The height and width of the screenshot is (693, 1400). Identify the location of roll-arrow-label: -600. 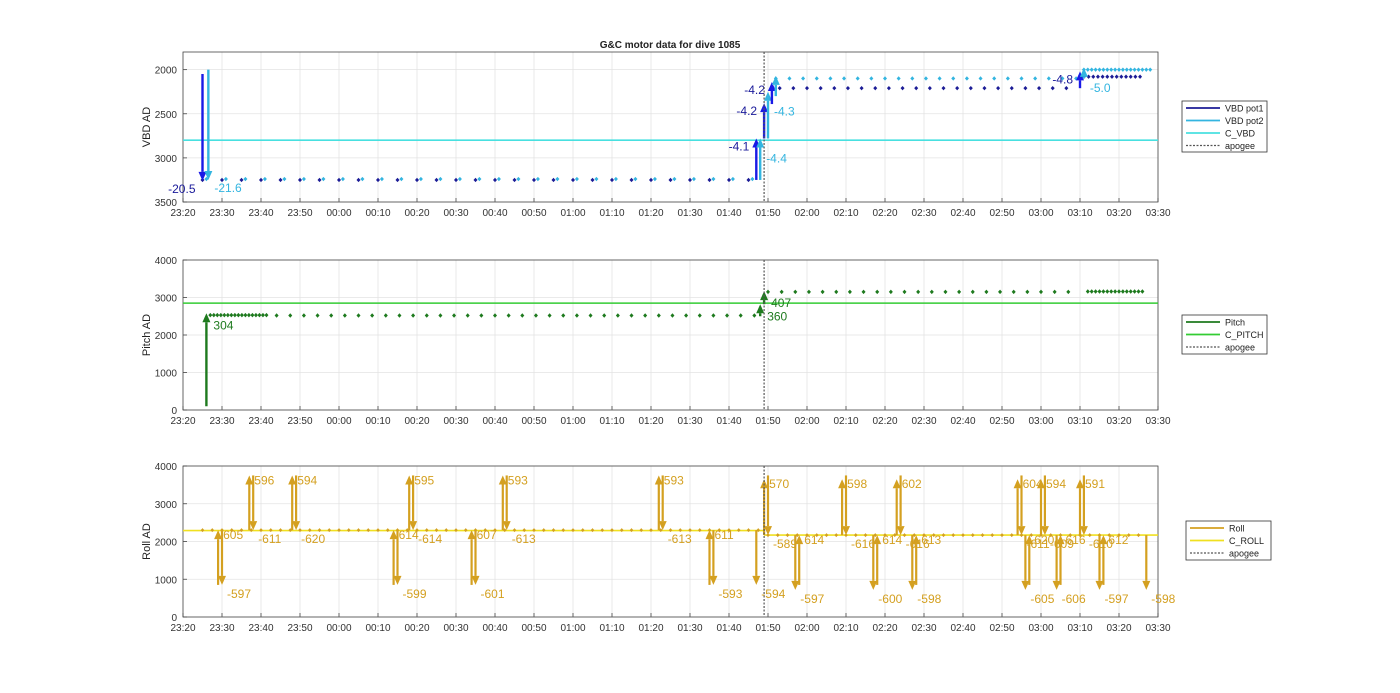
(890, 599).